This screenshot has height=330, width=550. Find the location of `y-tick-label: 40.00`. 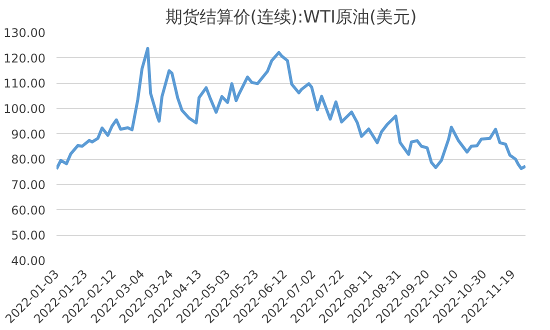

y-tick-label: 40.00 is located at coordinates (28, 261).